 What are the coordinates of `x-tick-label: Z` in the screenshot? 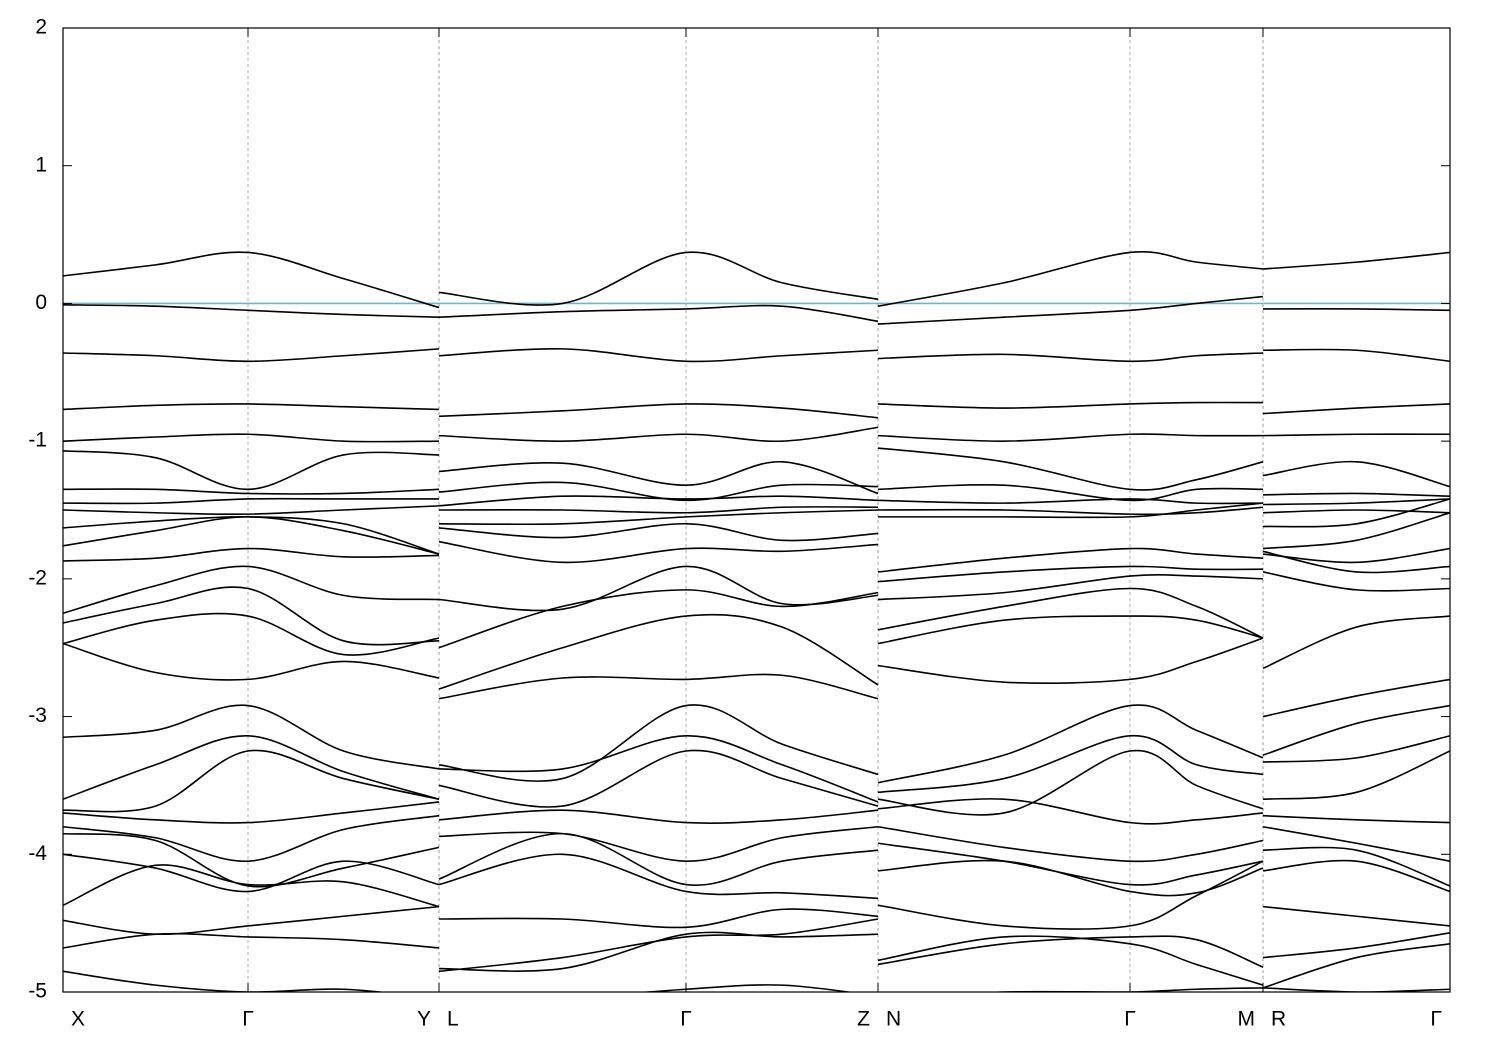 It's located at (863, 1019).